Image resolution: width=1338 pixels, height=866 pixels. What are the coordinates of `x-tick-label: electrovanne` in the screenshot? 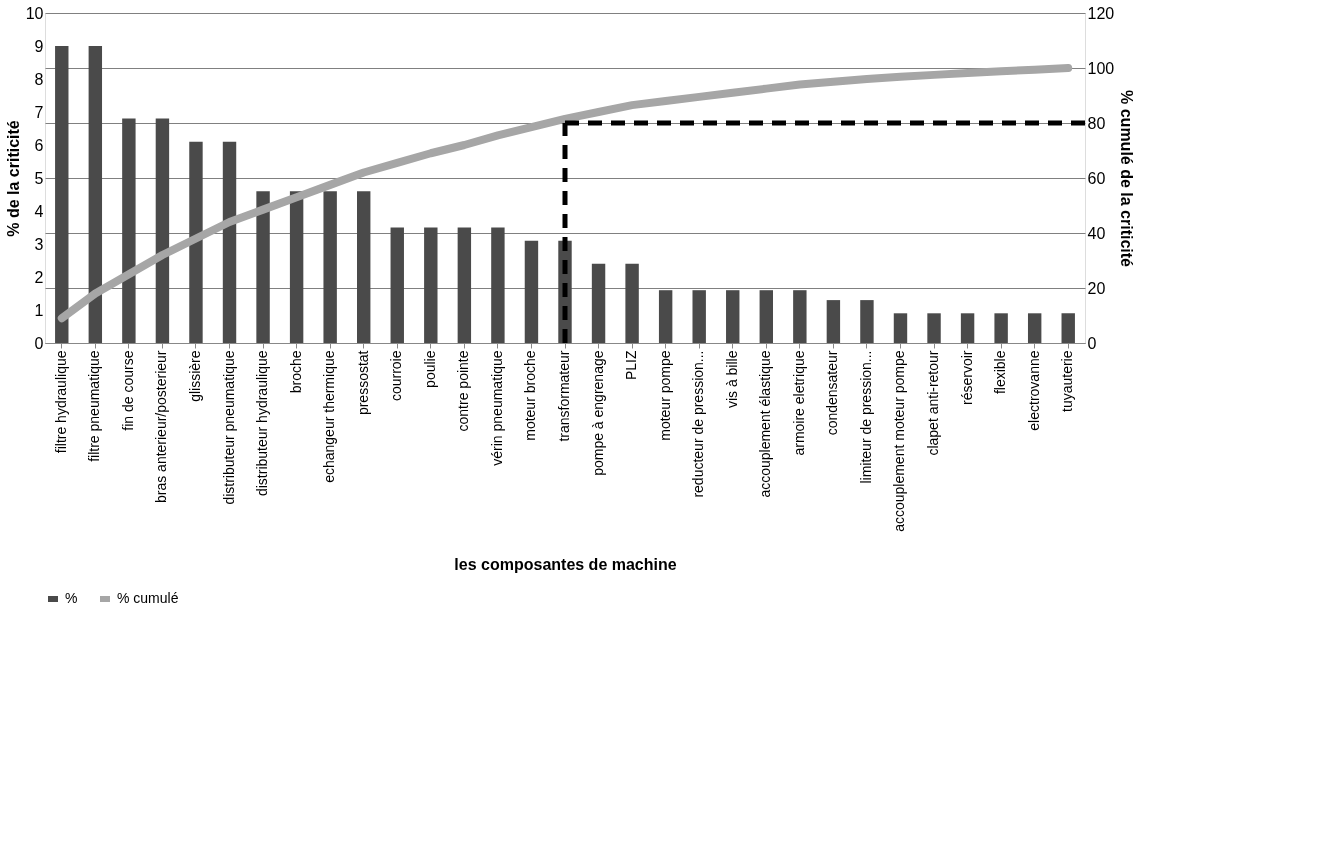 It's located at (1033, 390).